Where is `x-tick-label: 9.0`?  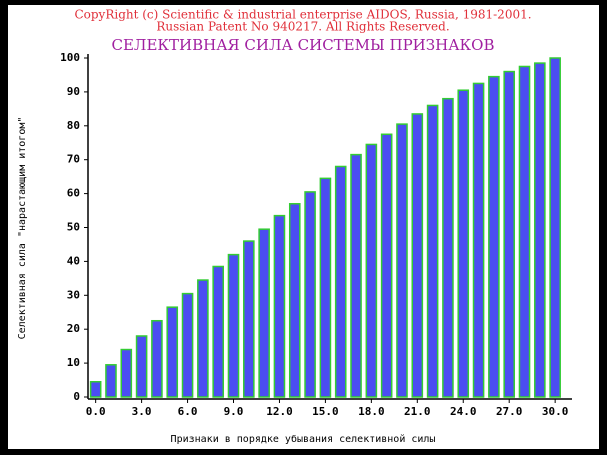 x-tick-label: 9.0 is located at coordinates (234, 411).